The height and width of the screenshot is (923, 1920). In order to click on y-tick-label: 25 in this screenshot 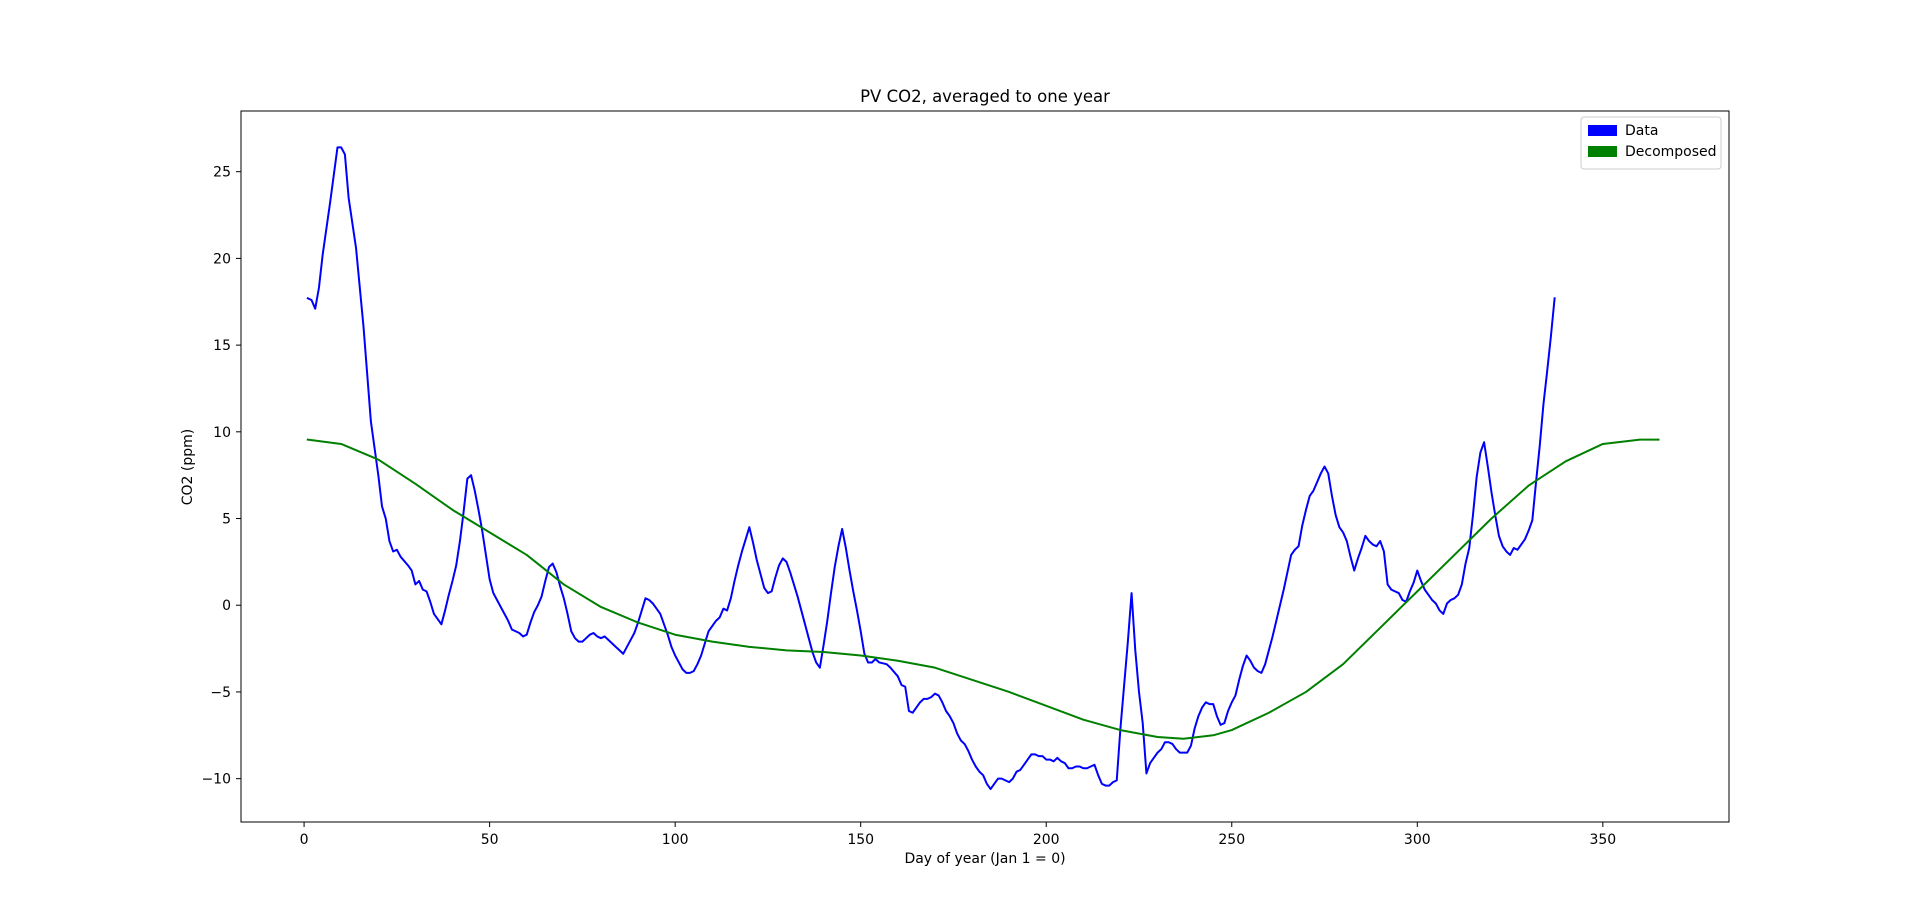, I will do `click(222, 173)`.